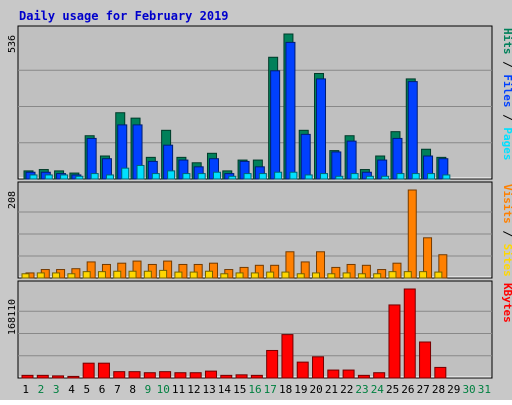 The width and height of the screenshot is (512, 405). I want to click on x-tick-label: 27, so click(423, 389).